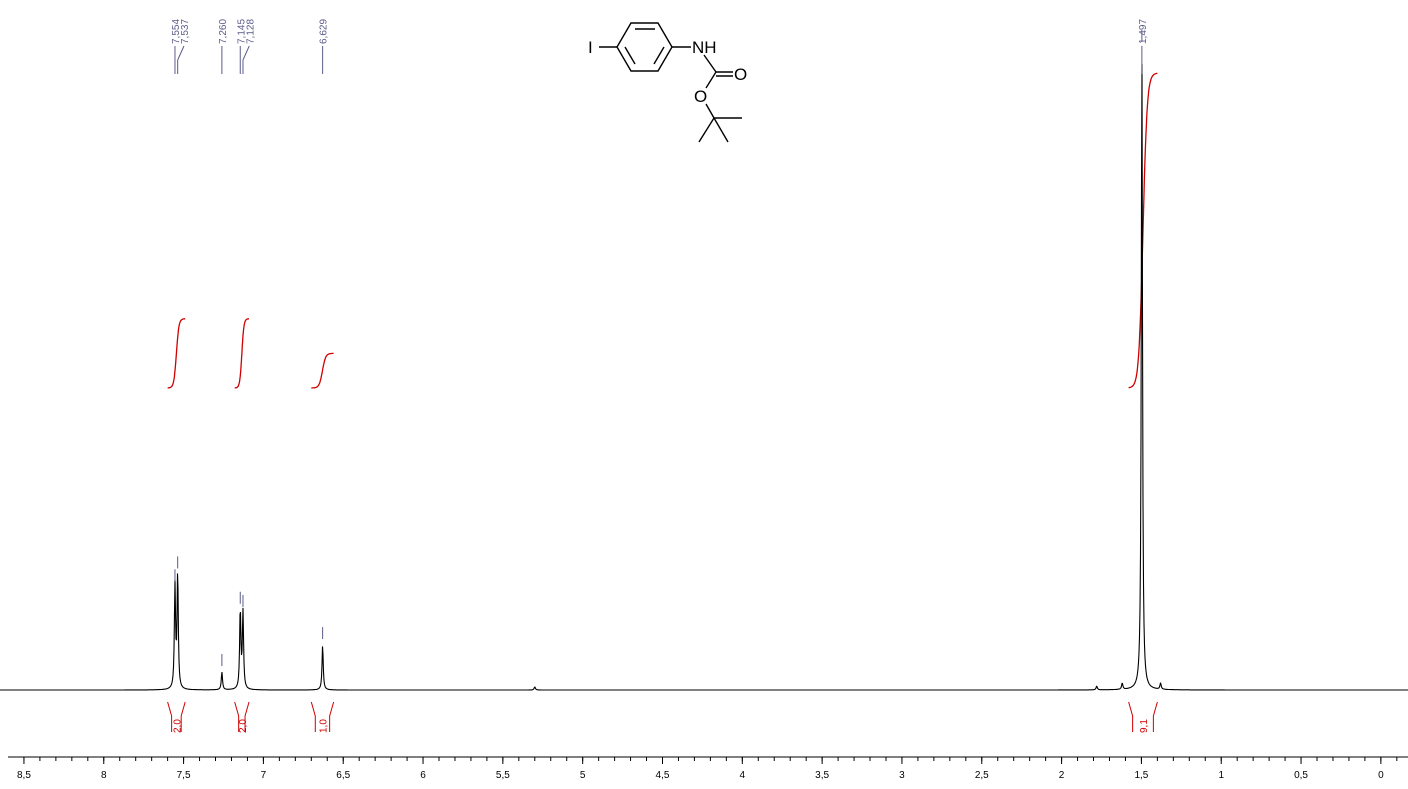  What do you see at coordinates (324, 31) in the screenshot?
I see `peak-label: 6,629` at bounding box center [324, 31].